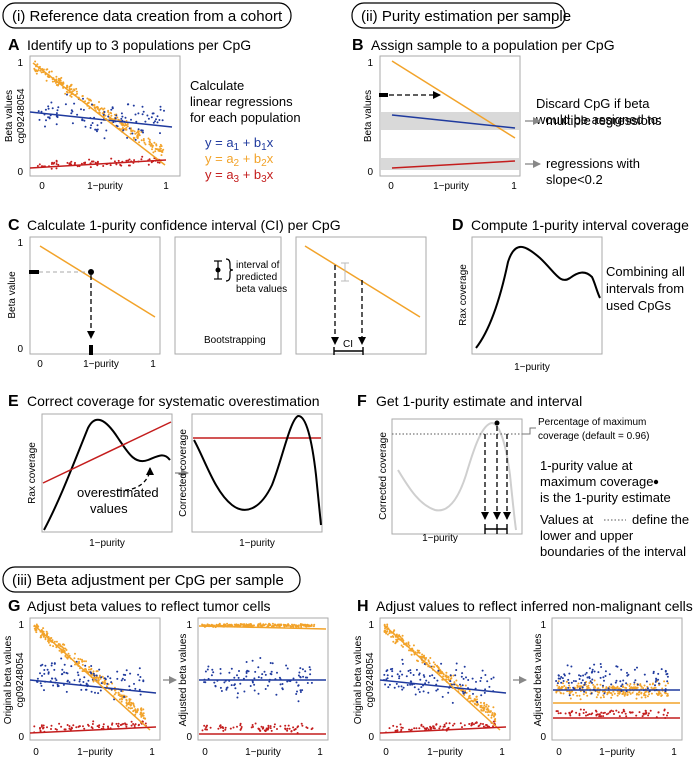 Image resolution: width=695 pixels, height=767 pixels. What do you see at coordinates (218, 270) in the screenshot?
I see `interval-point` at bounding box center [218, 270].